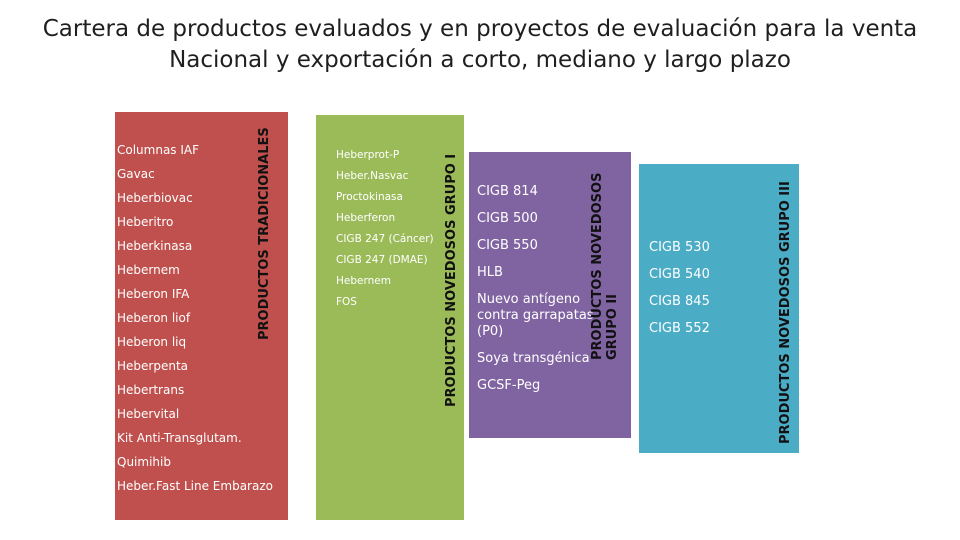  What do you see at coordinates (366, 218) in the screenshot?
I see `product-item: Heberferon` at bounding box center [366, 218].